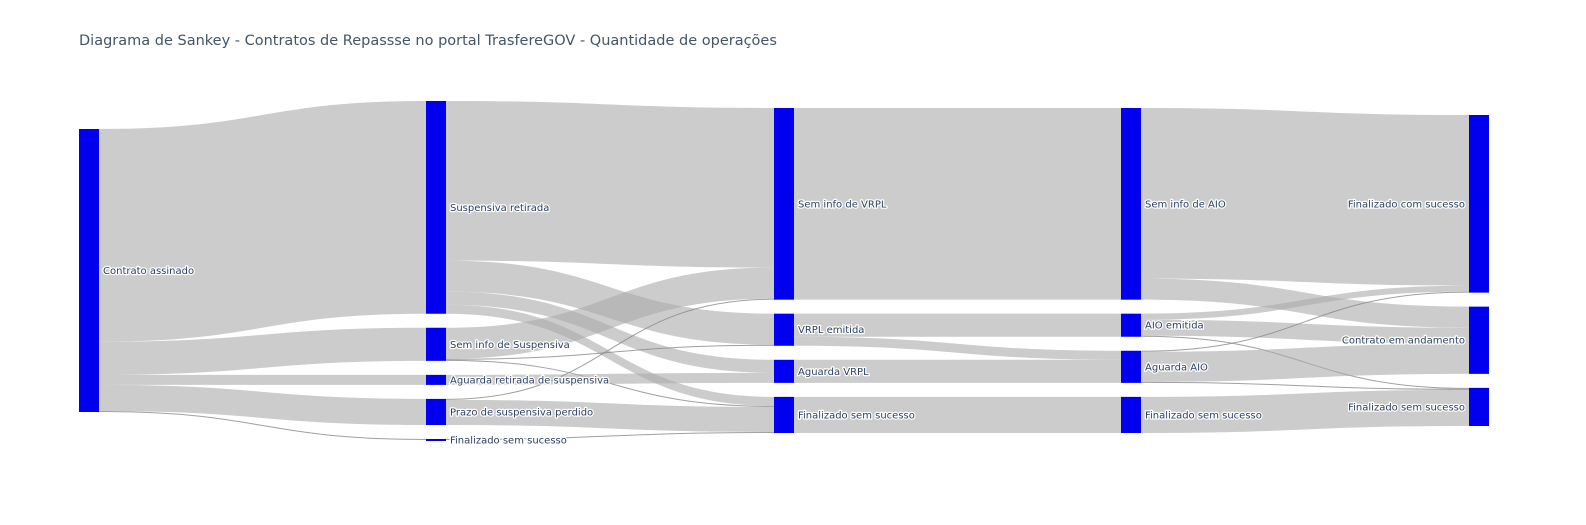  I want to click on sankey-node-label-vrpl_emitida: VRPL emitida, so click(831, 330).